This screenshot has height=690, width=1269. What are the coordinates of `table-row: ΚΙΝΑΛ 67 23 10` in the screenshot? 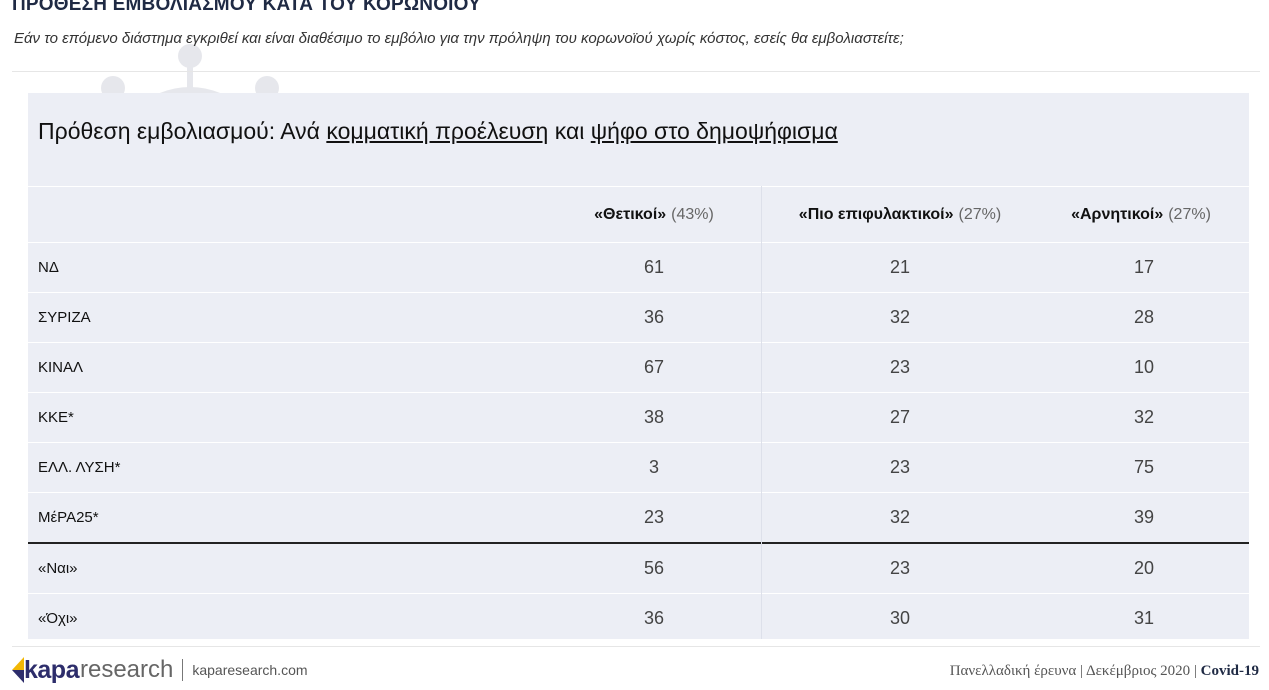 It's located at (638, 367).